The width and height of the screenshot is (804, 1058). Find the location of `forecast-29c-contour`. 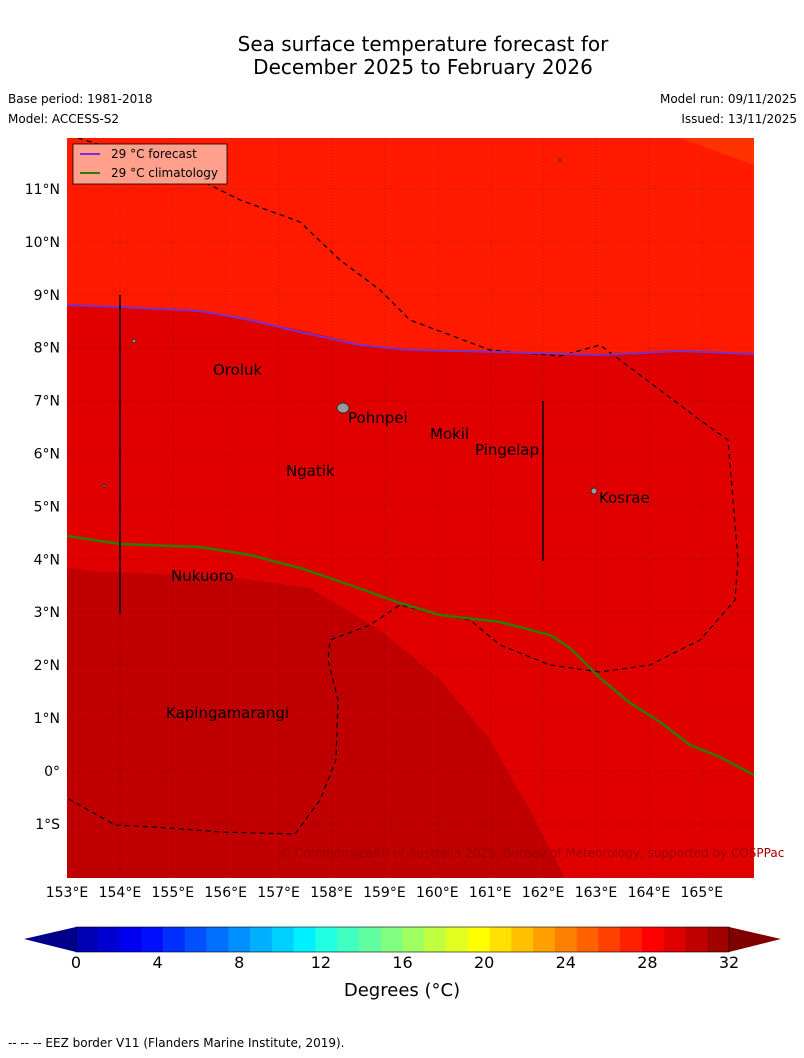

forecast-29c-contour is located at coordinates (410, 330).